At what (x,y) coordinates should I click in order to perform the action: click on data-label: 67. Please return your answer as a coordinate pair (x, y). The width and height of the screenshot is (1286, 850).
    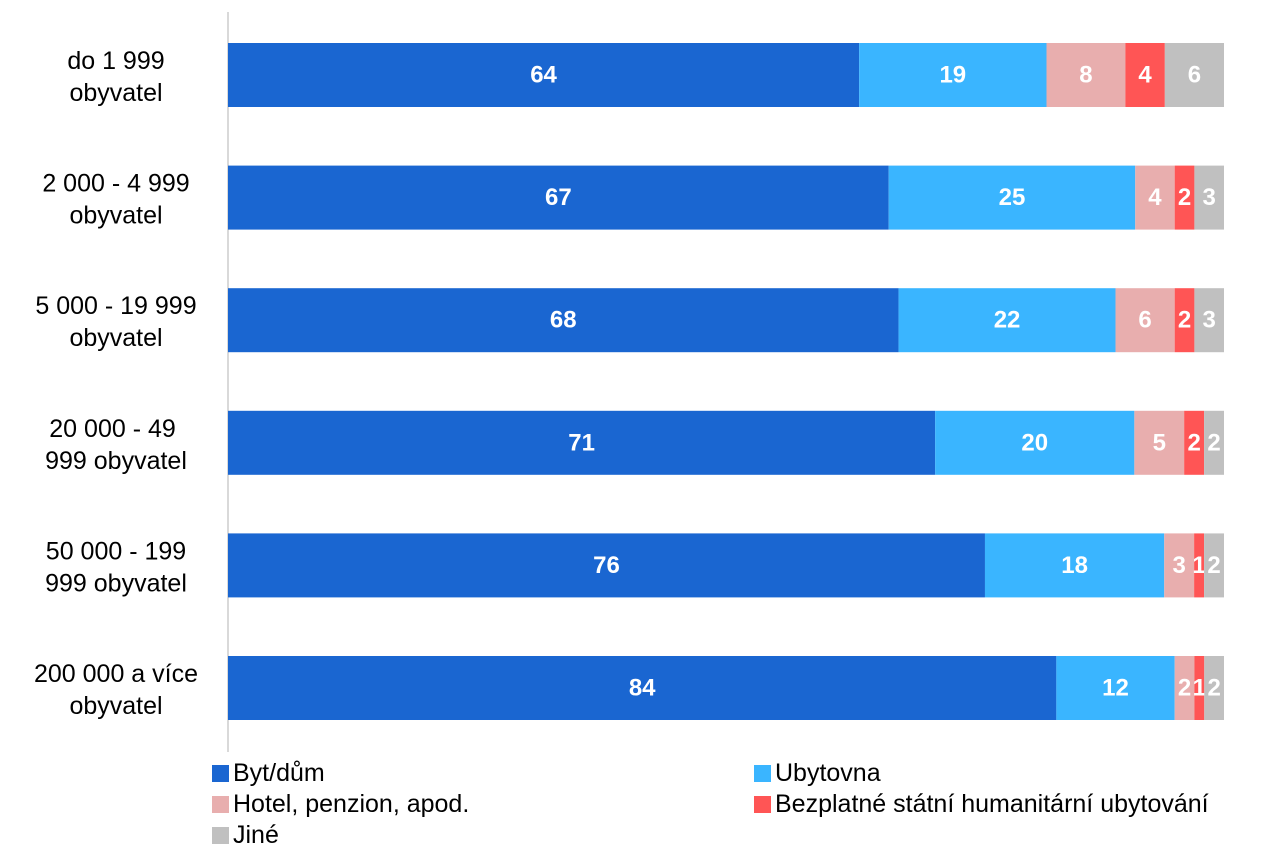
    Looking at the image, I should click on (558, 197).